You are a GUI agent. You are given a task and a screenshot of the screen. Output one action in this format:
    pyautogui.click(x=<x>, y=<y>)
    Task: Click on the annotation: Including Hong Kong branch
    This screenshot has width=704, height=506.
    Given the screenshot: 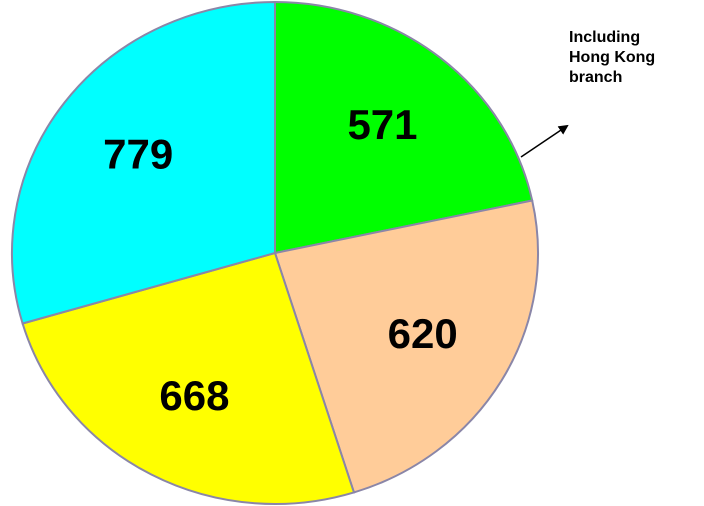 What is the action you would take?
    pyautogui.click(x=612, y=57)
    